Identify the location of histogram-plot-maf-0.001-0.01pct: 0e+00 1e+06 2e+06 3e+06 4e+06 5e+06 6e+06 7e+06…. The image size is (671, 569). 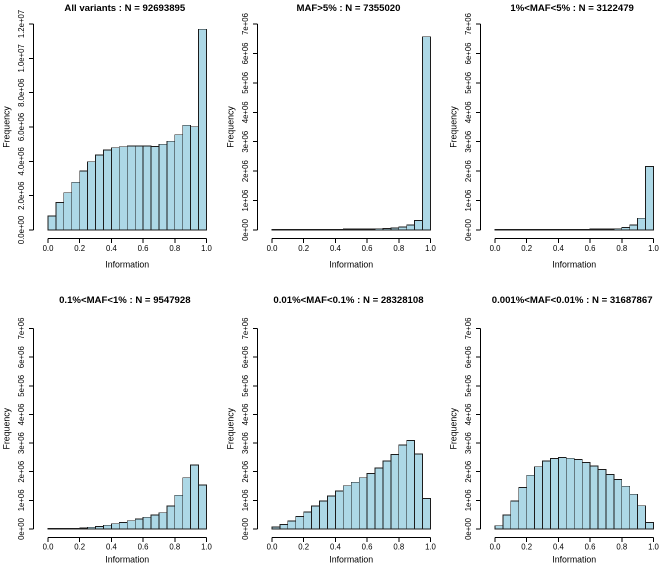
(554, 441).